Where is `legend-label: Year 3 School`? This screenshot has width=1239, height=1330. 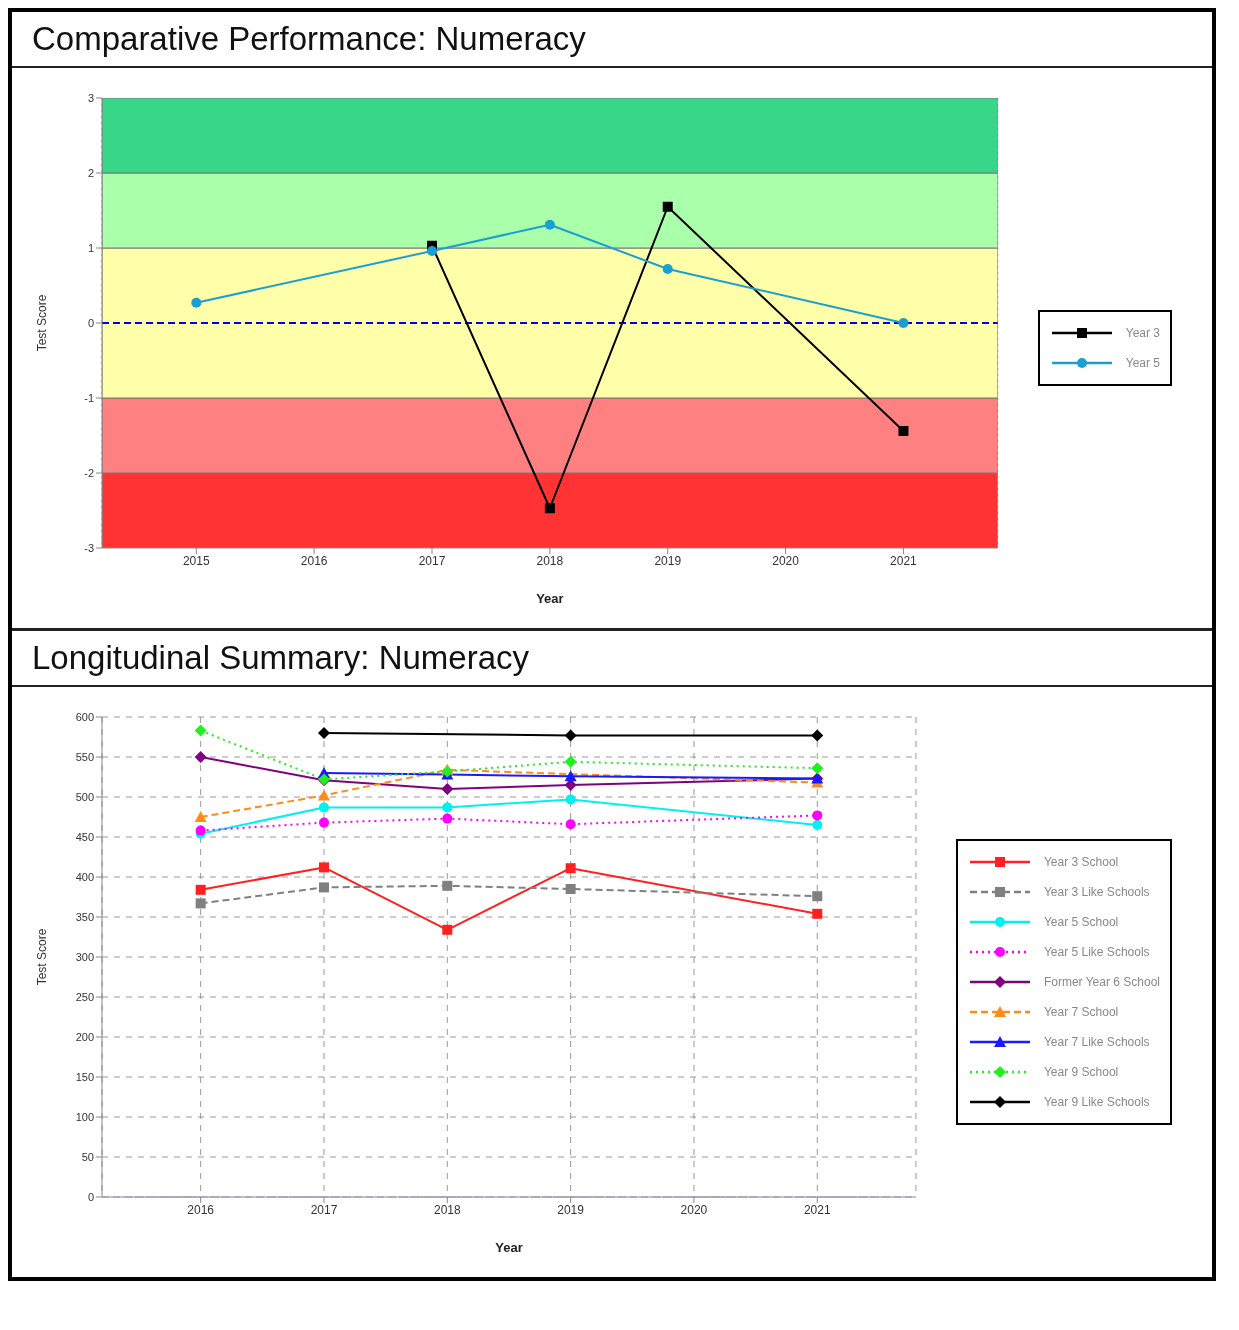 legend-label: Year 3 School is located at coordinates (1081, 862).